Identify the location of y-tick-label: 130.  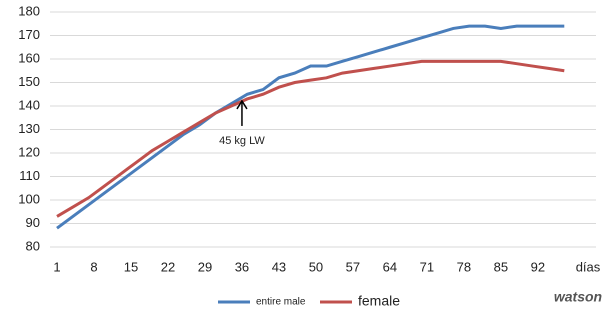
(29, 128).